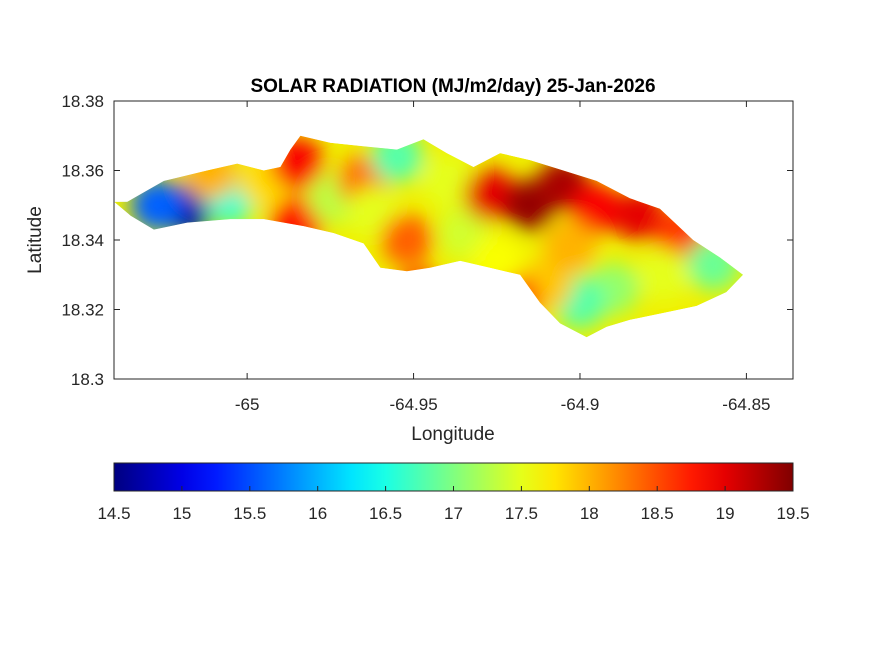 The width and height of the screenshot is (875, 656). I want to click on colorbar-tick-label: 15, so click(181, 513).